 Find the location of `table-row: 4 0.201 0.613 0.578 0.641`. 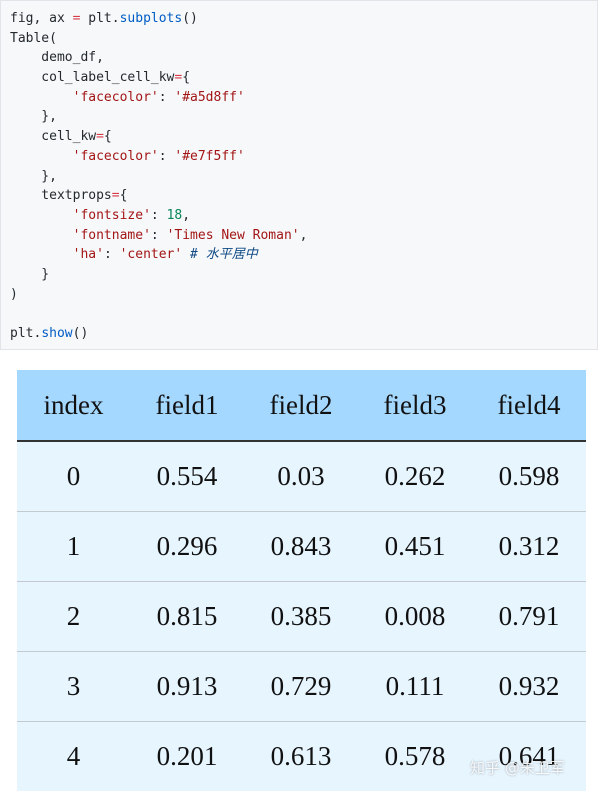

table-row: 4 0.201 0.613 0.578 0.641 is located at coordinates (301, 756).